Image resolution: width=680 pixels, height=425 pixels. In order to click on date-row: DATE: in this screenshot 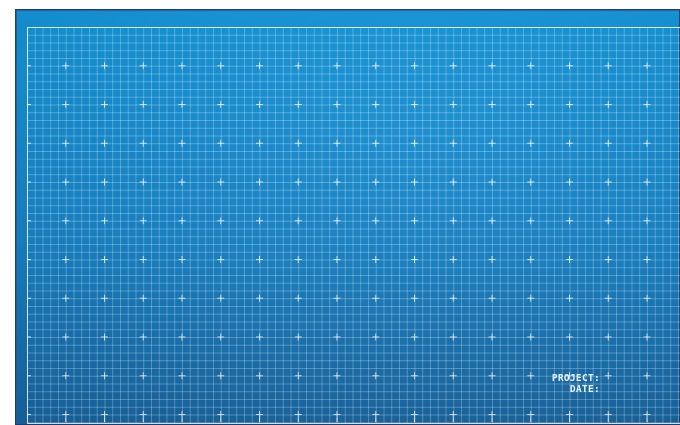, I will do `click(540, 389)`.